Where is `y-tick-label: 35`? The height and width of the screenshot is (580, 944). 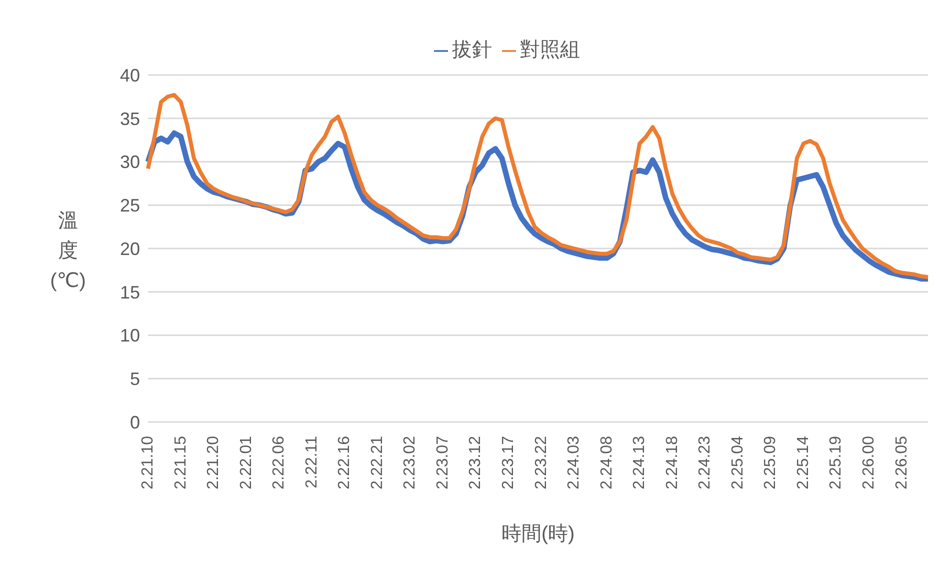
y-tick-label: 35 is located at coordinates (130, 118).